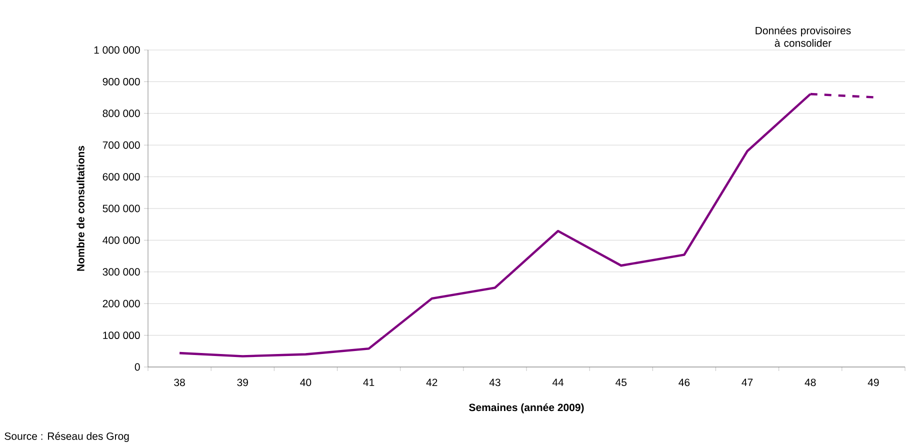 This screenshot has width=906, height=448. Describe the element at coordinates (810, 382) in the screenshot. I see `x-tick-label: 48` at that location.